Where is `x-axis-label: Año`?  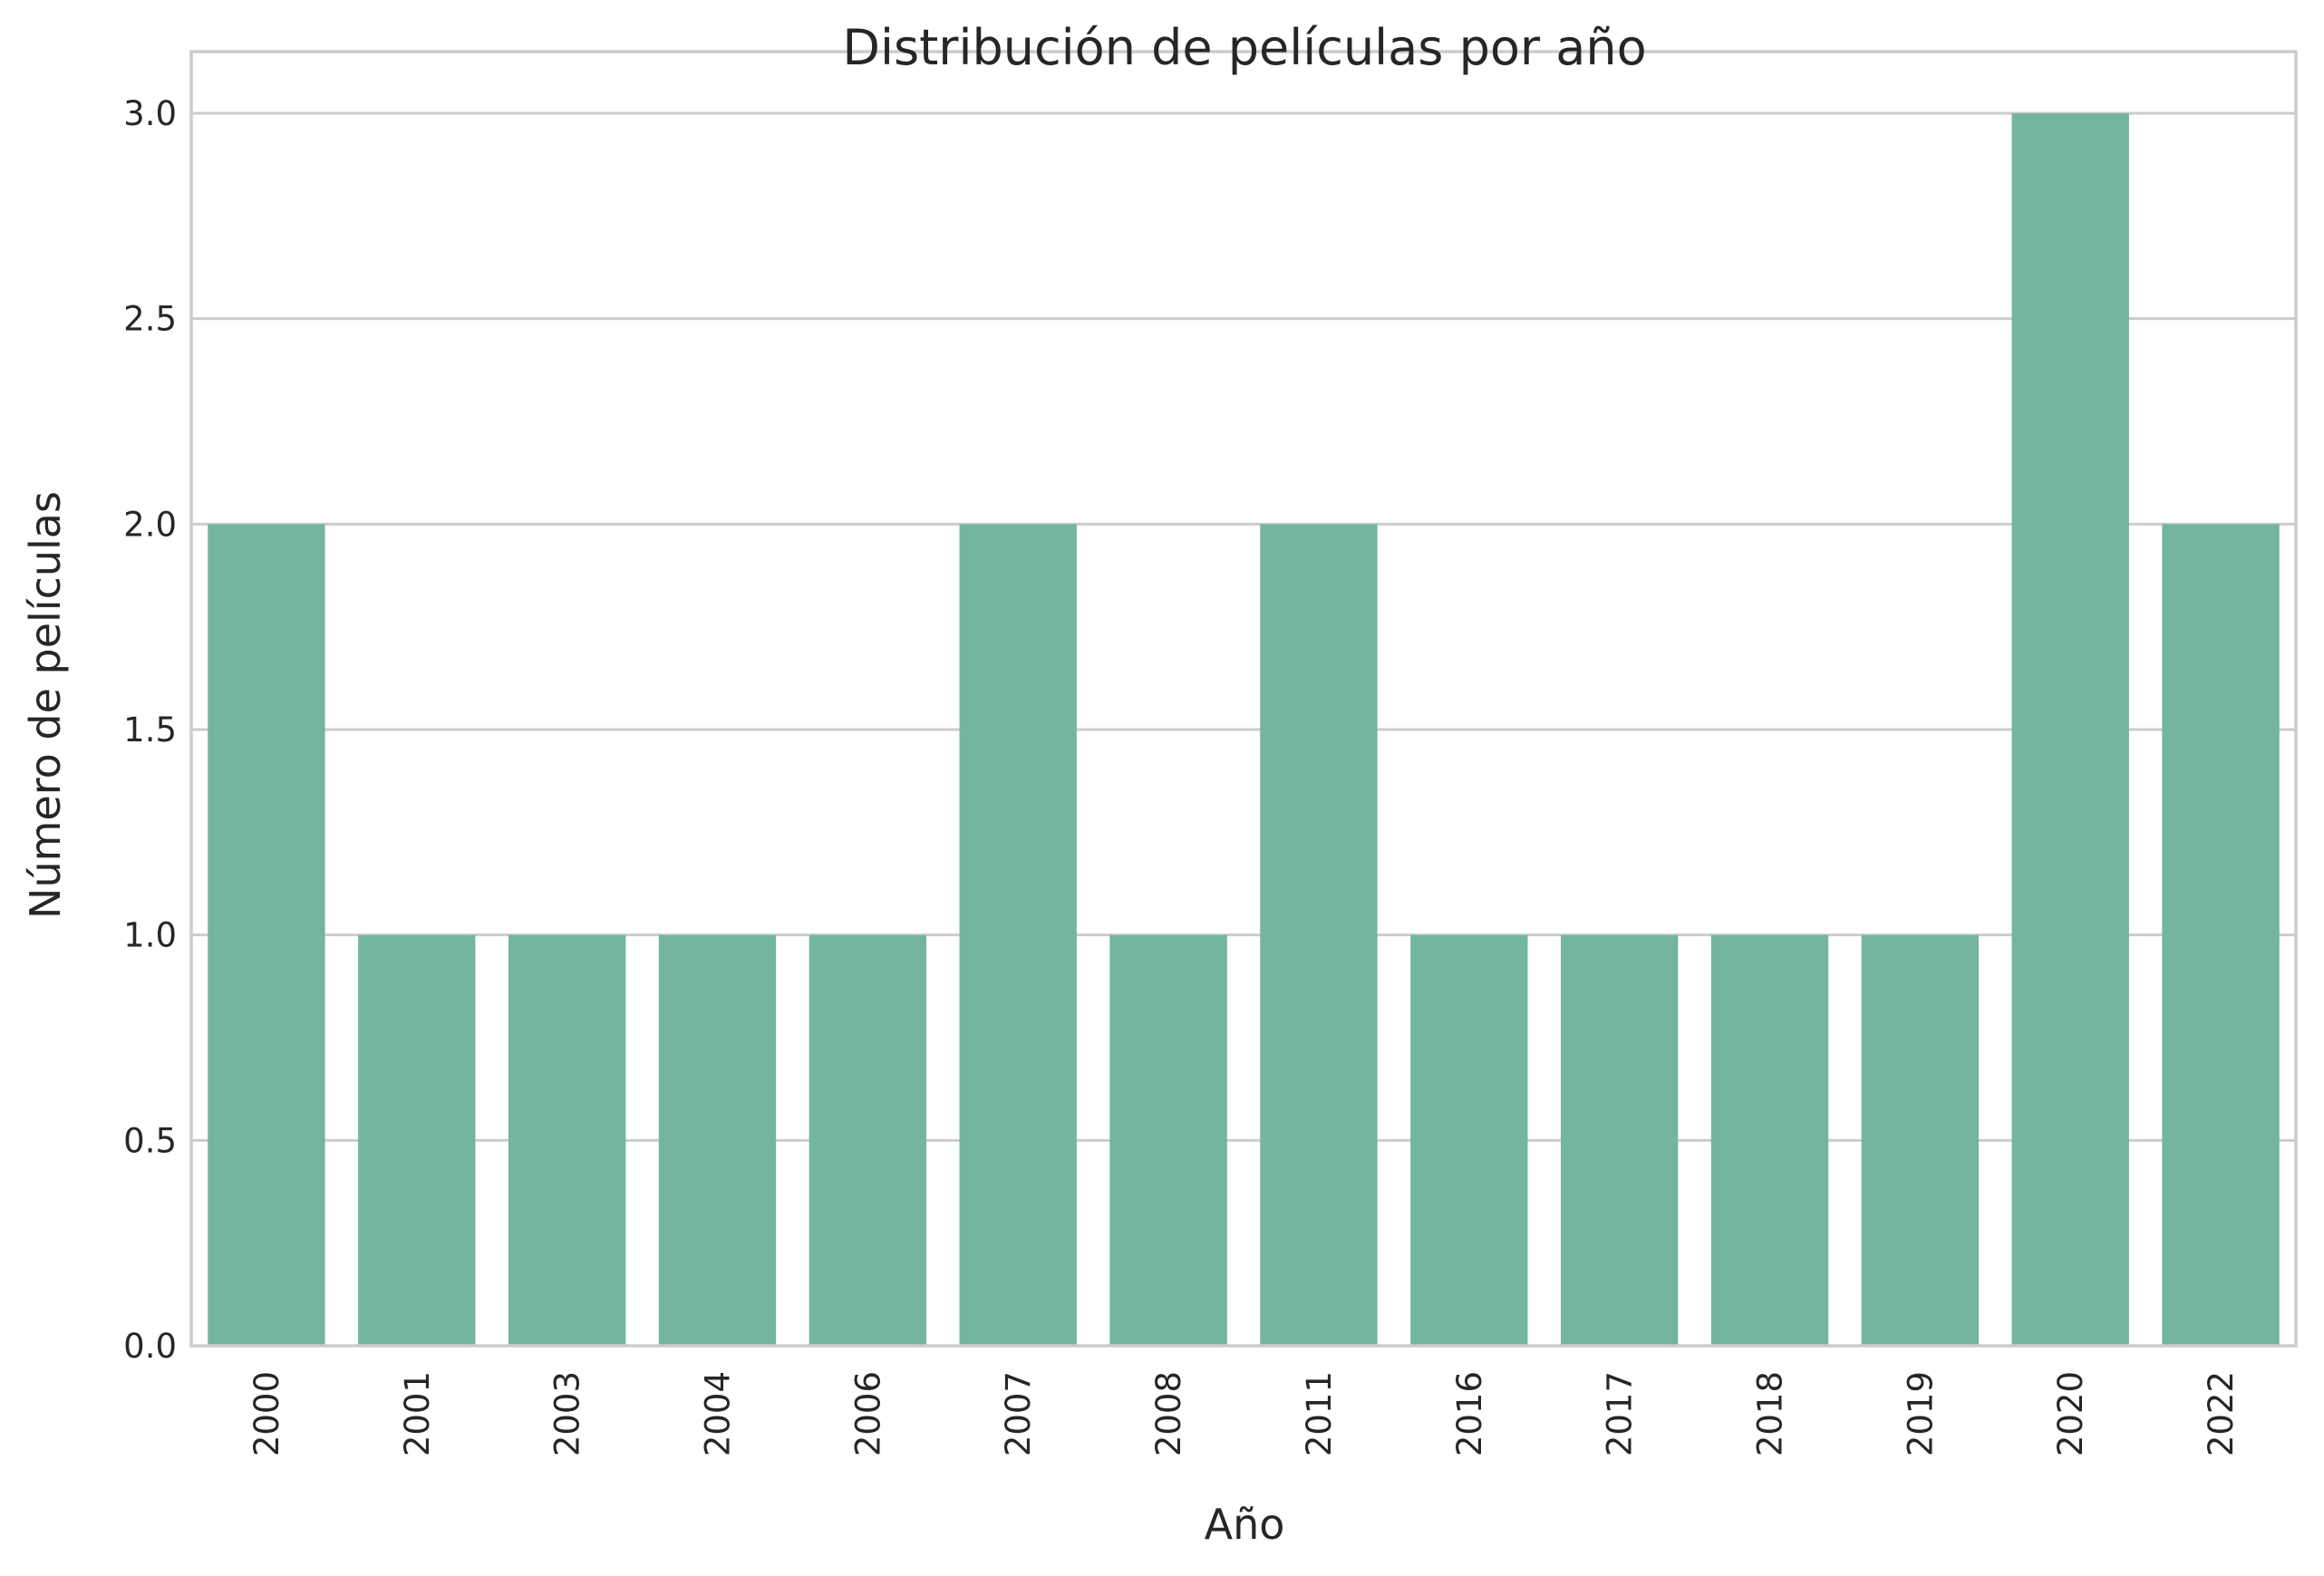
x-axis-label: Año is located at coordinates (1245, 1524).